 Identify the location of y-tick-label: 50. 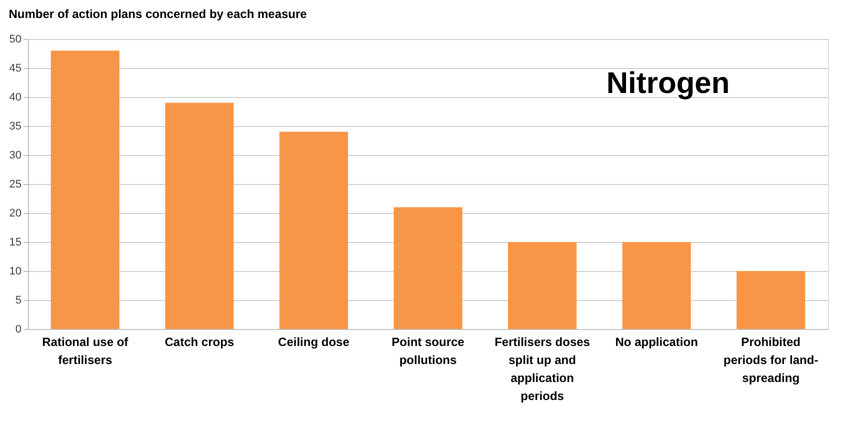
(15, 40).